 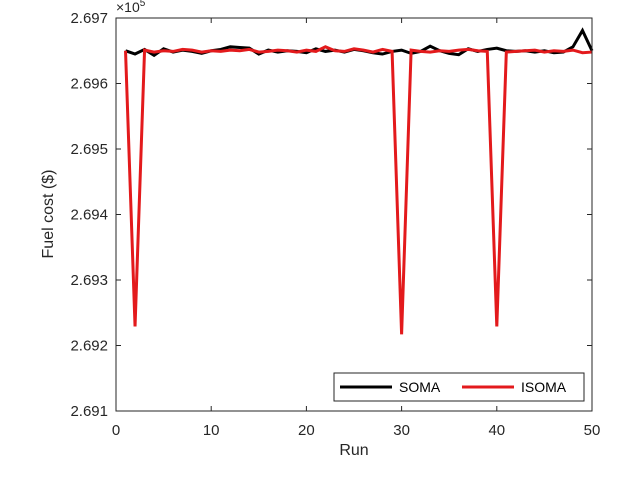 I want to click on y-axis-label: Fuel cost ($), so click(x=48, y=214).